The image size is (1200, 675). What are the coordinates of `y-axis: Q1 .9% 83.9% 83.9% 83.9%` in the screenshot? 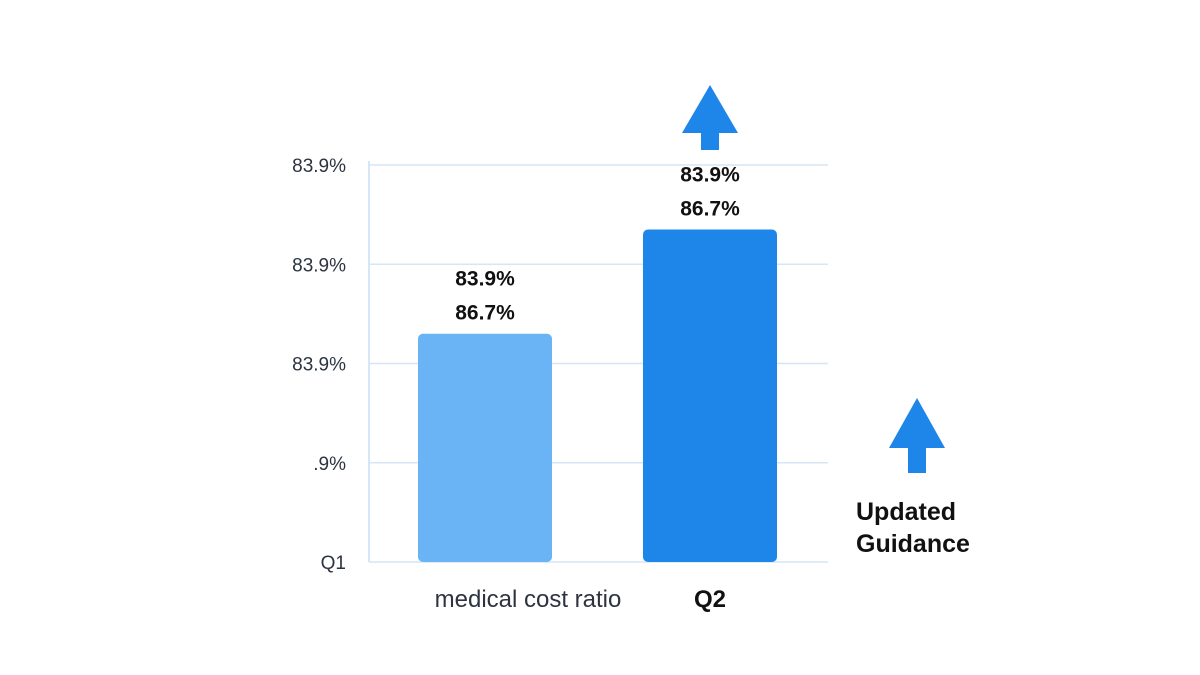 It's located at (319, 365).